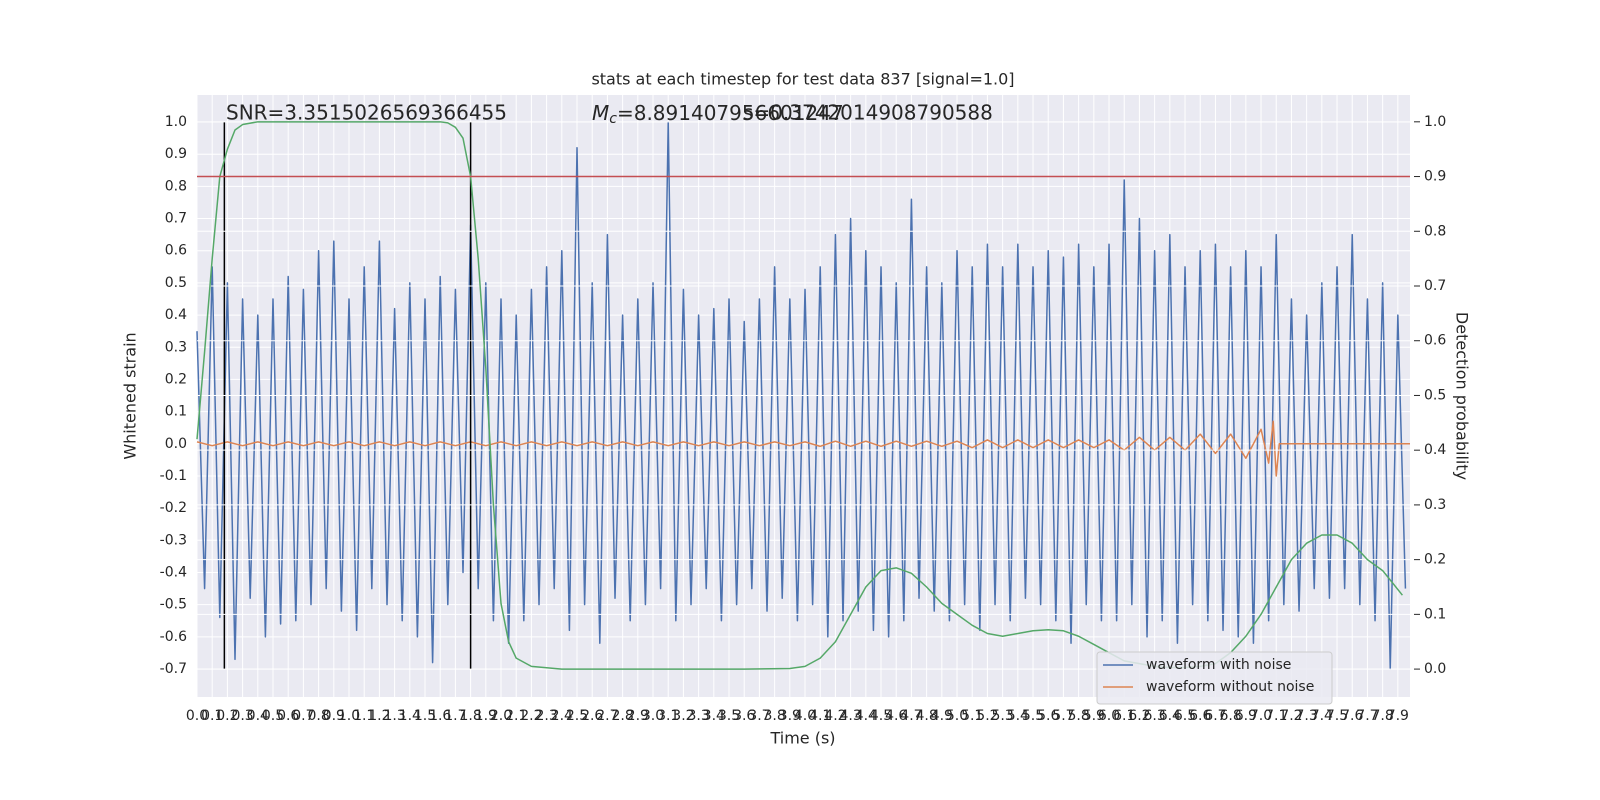  I want to click on x-tick-label: 2.8, so click(622, 716).